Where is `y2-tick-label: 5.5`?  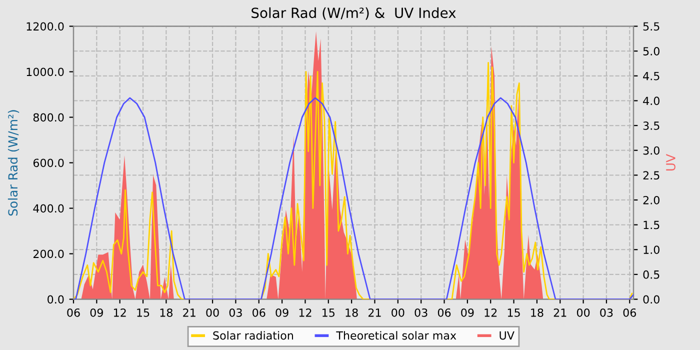 y2-tick-label: 5.5 is located at coordinates (651, 26).